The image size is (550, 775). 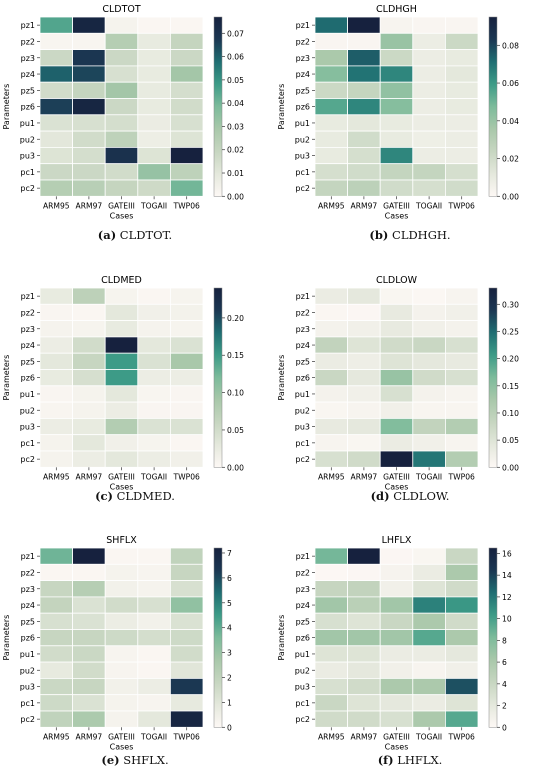 I want to click on heatmap-cell-pz2-TWP06, so click(x=186, y=312).